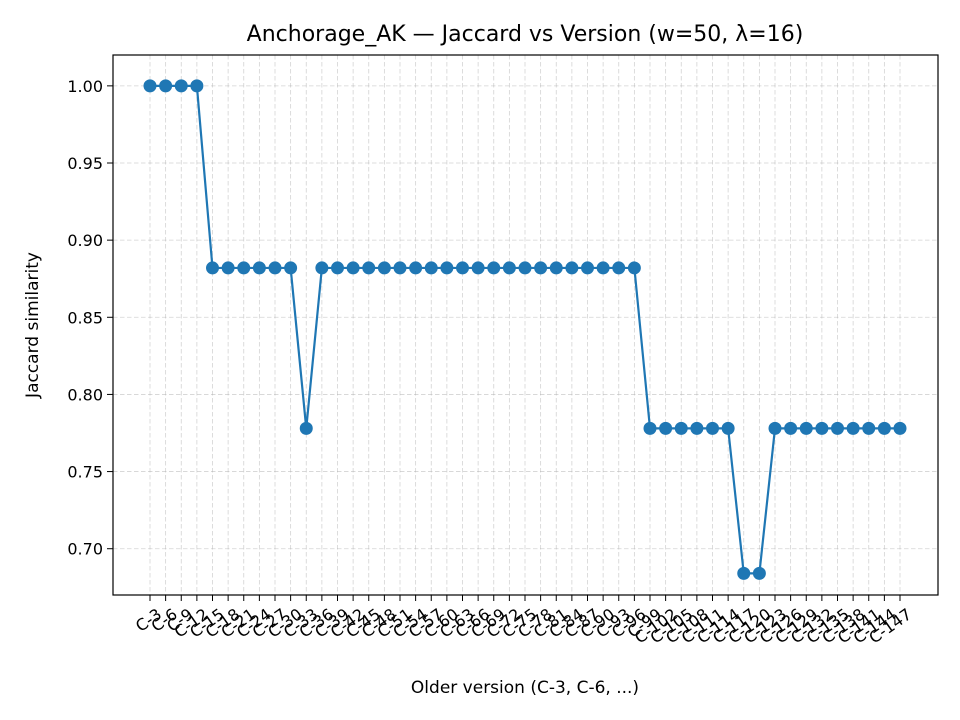 The width and height of the screenshot is (960, 720). Describe the element at coordinates (85, 549) in the screenshot. I see `y-tick-label: 0.70` at that location.